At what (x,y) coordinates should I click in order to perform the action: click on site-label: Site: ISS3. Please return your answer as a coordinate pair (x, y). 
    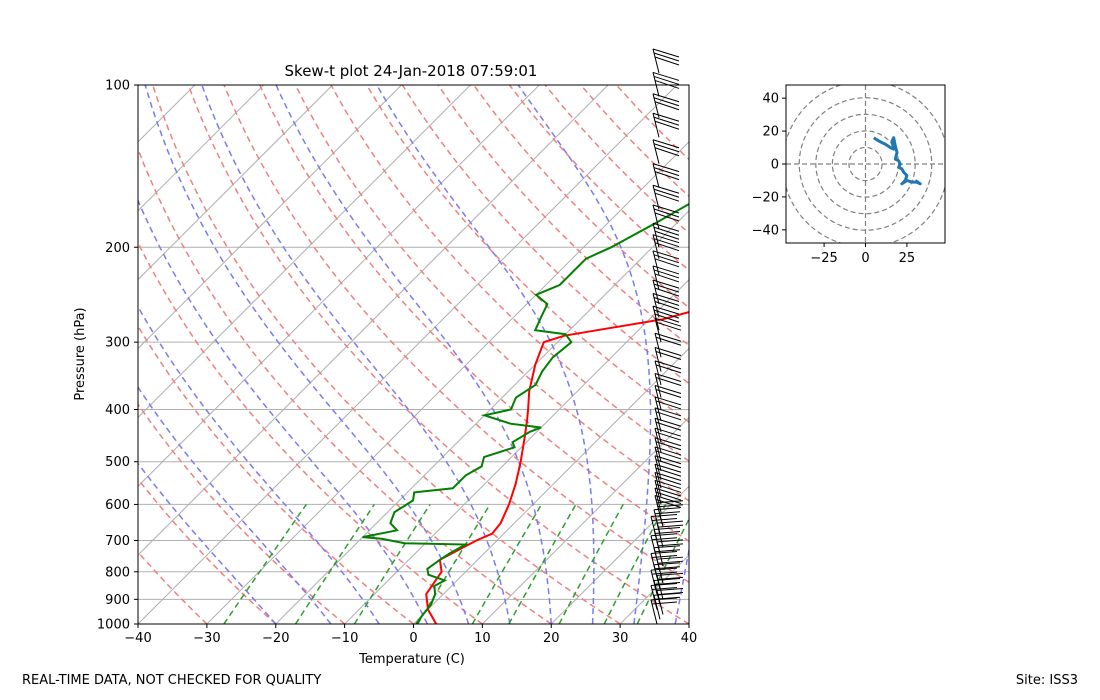
    Looking at the image, I should click on (1046, 680).